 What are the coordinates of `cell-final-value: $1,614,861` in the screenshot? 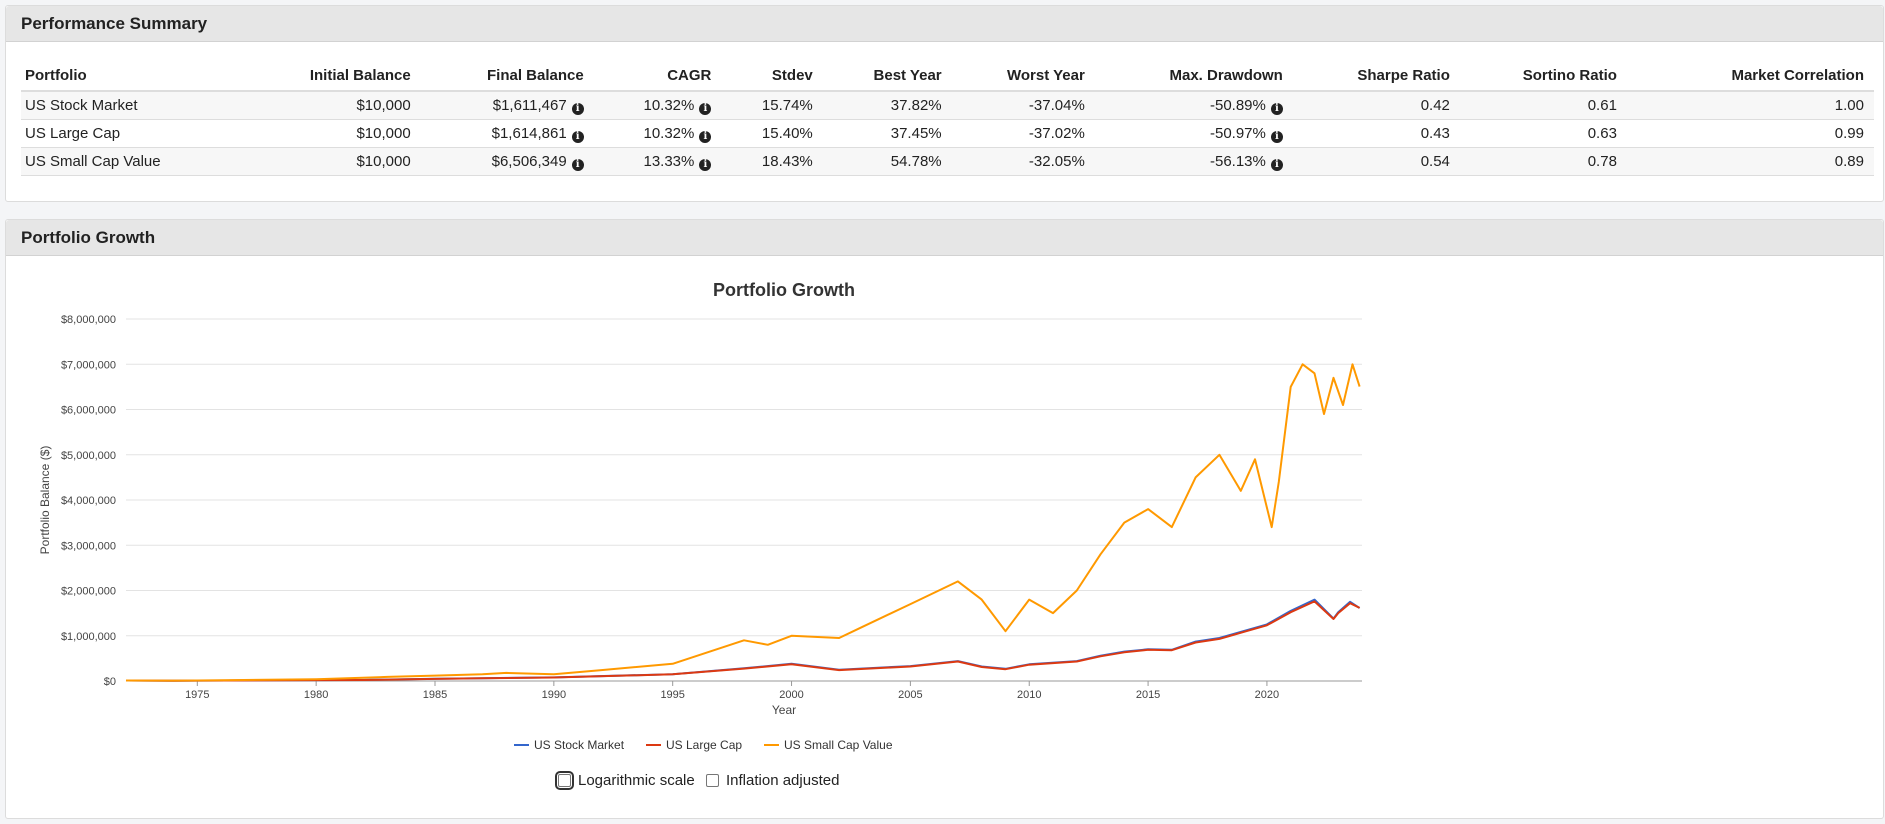 It's located at (529, 133).